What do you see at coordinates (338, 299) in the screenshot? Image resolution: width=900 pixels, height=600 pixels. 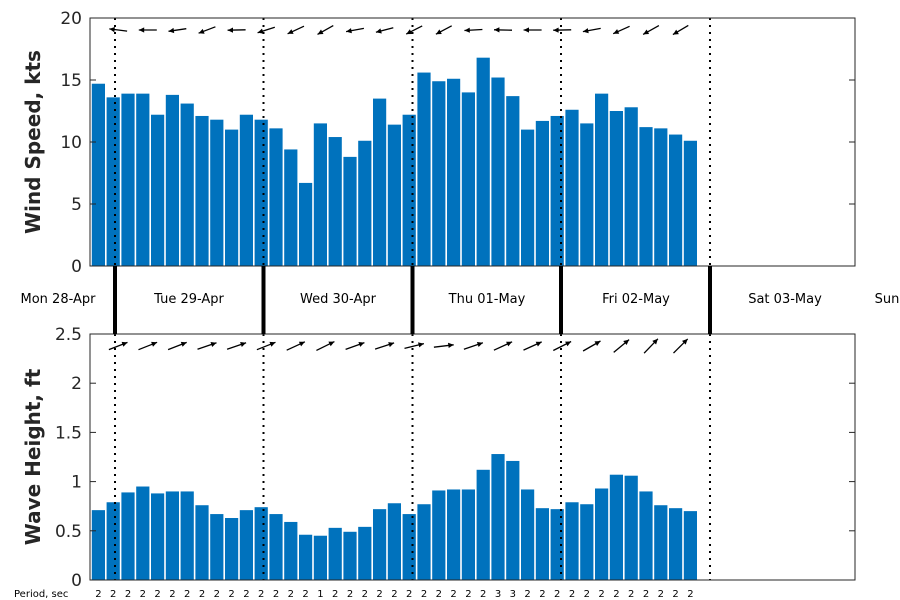 I see `day-label: Wed 30-Apr` at bounding box center [338, 299].